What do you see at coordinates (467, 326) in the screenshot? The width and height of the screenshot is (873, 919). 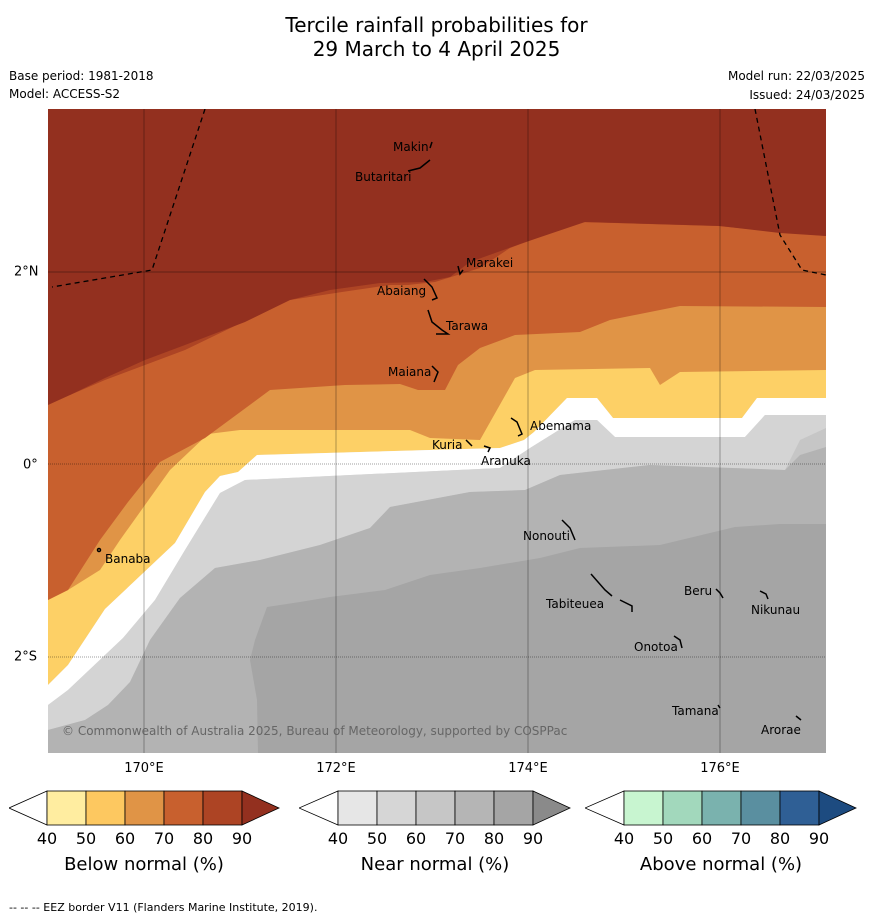 I see `island-label-tarawa: Tarawa` at bounding box center [467, 326].